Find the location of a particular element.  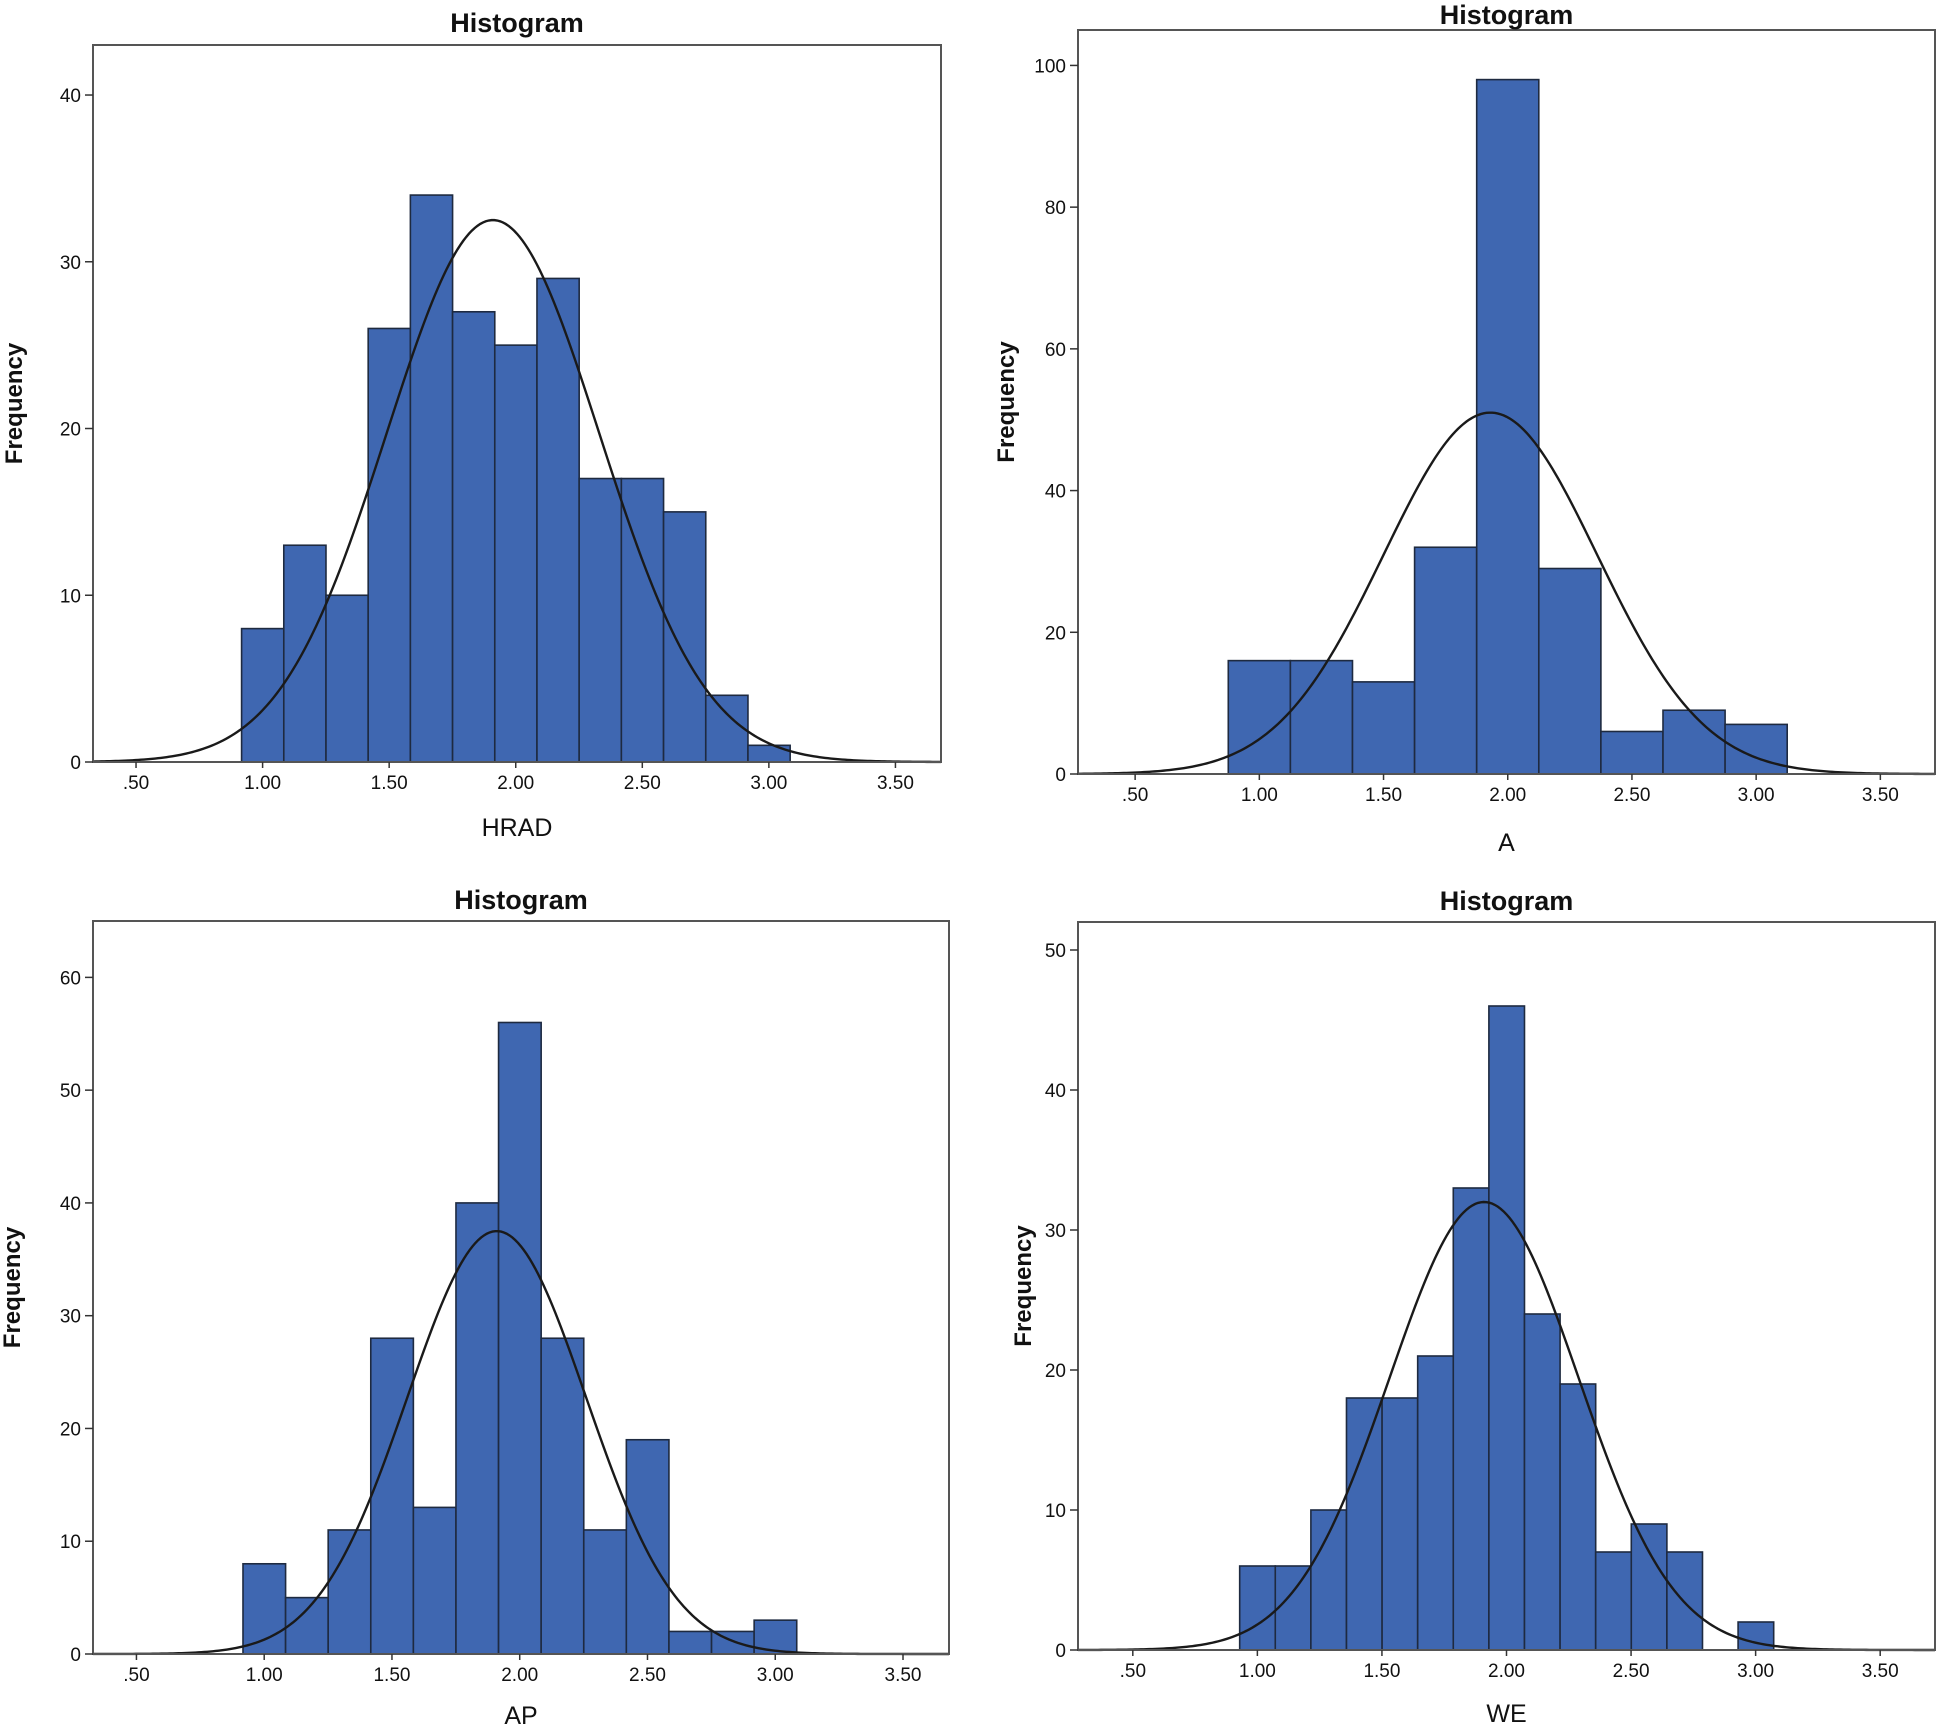

y-tick-label: 80 is located at coordinates (1055, 208).